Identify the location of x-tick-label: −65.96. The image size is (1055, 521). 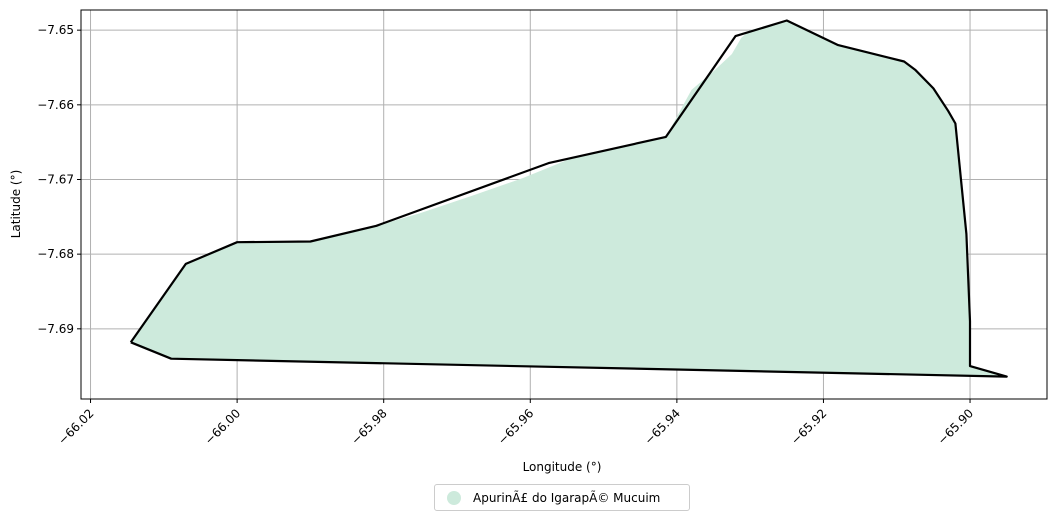
(515, 426).